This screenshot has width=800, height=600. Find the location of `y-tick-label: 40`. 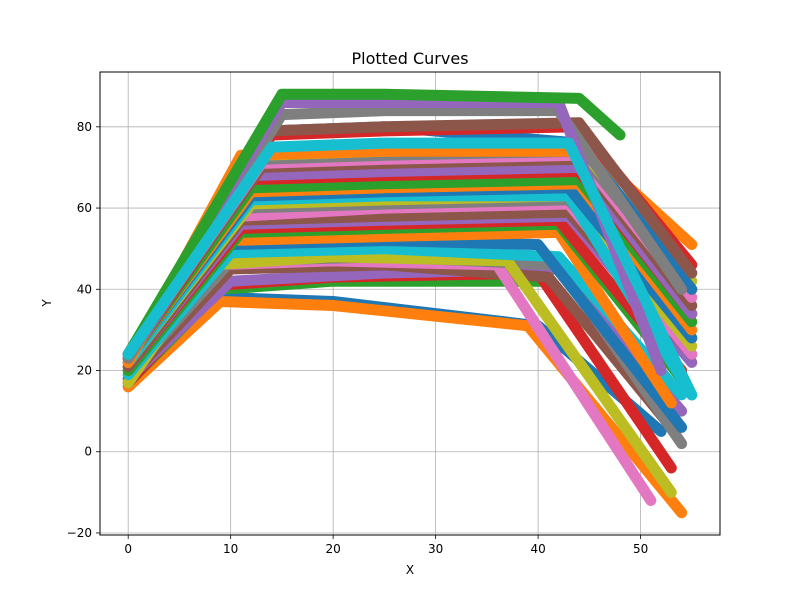

y-tick-label: 40 is located at coordinates (84, 289).